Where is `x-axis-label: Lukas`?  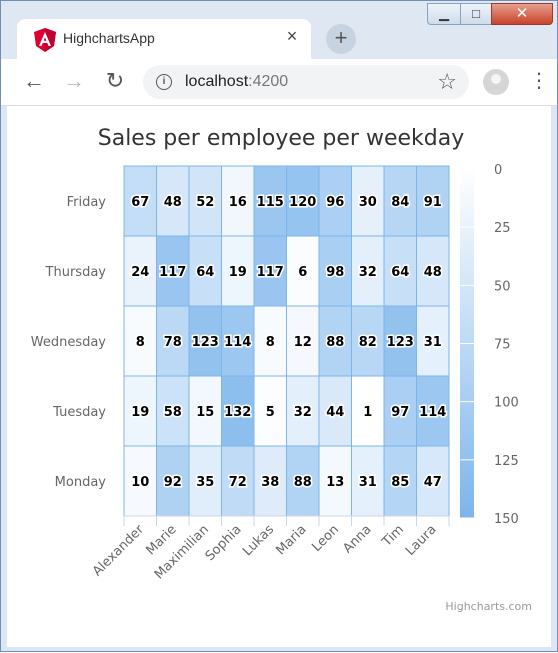 x-axis-label: Lukas is located at coordinates (258, 540).